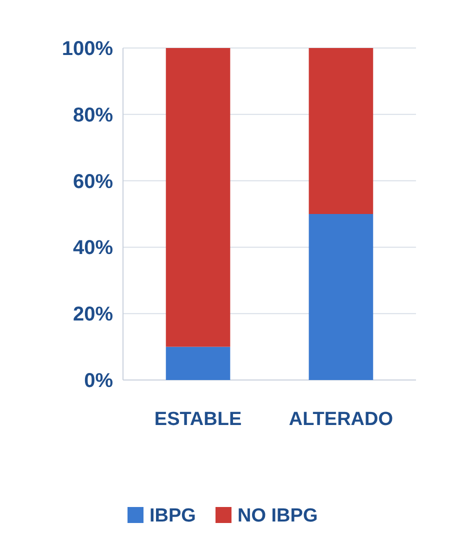 The width and height of the screenshot is (464, 553). I want to click on legend-label: IBPG, so click(173, 516).